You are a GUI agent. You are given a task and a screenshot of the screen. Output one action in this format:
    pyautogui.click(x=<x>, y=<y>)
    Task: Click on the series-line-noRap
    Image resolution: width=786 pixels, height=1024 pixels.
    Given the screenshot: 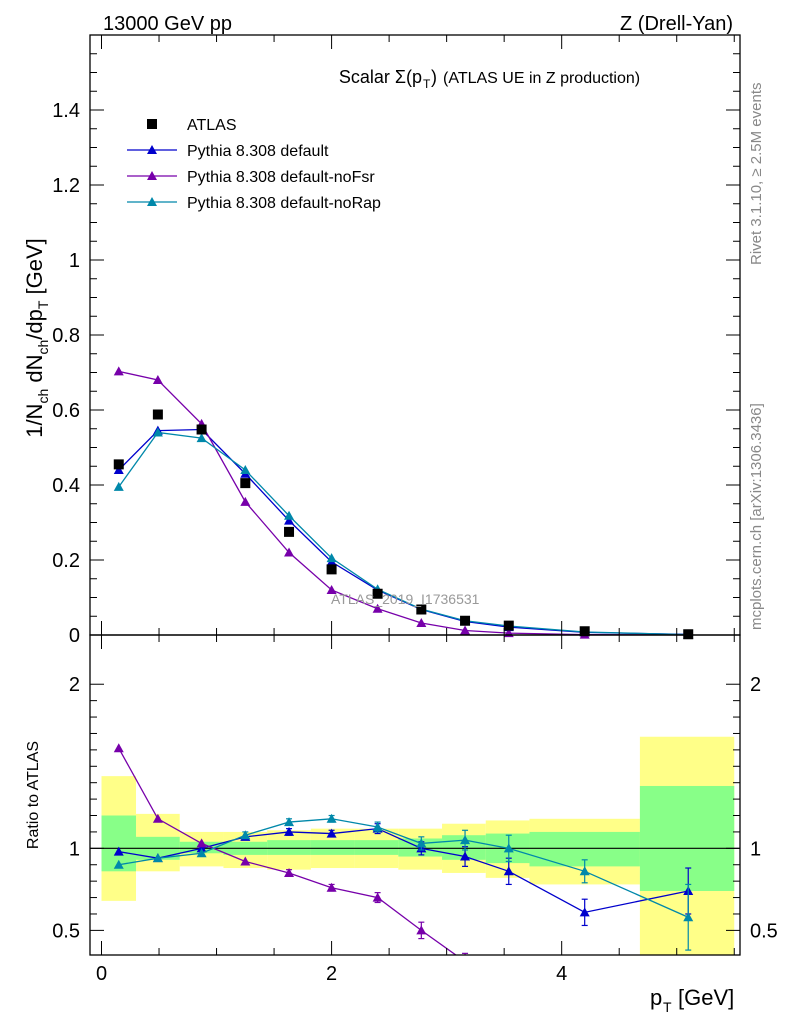 What is the action you would take?
    pyautogui.click(x=403, y=533)
    